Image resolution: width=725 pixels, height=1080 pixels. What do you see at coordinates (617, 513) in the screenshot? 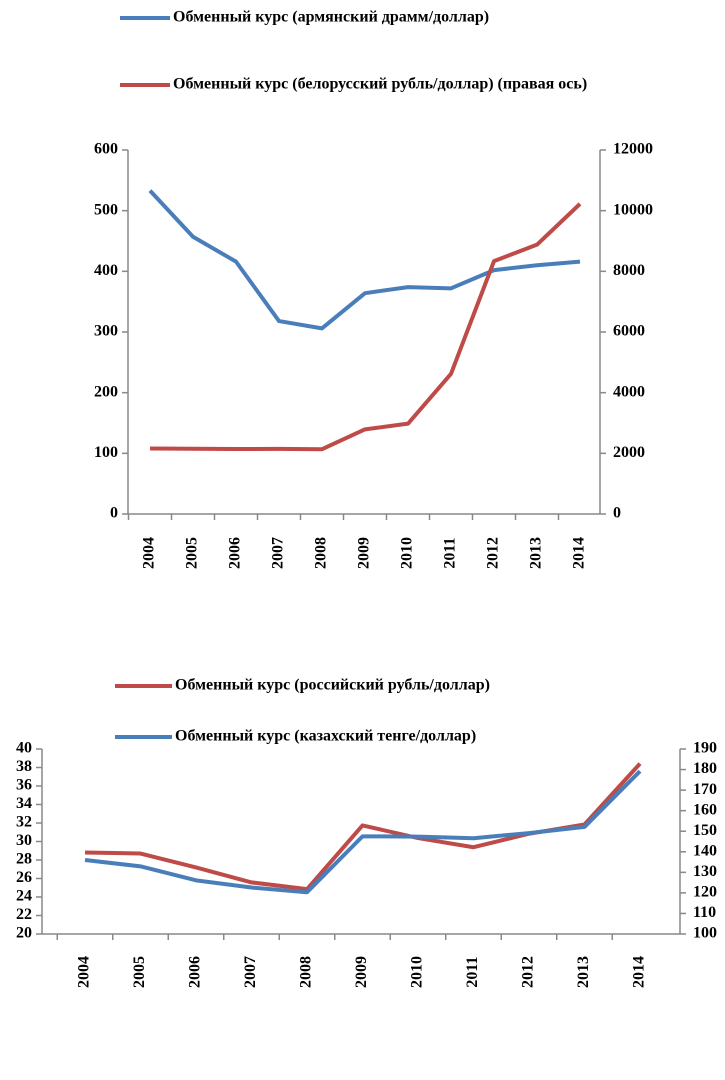
I see `y2-tick-label: 0` at bounding box center [617, 513].